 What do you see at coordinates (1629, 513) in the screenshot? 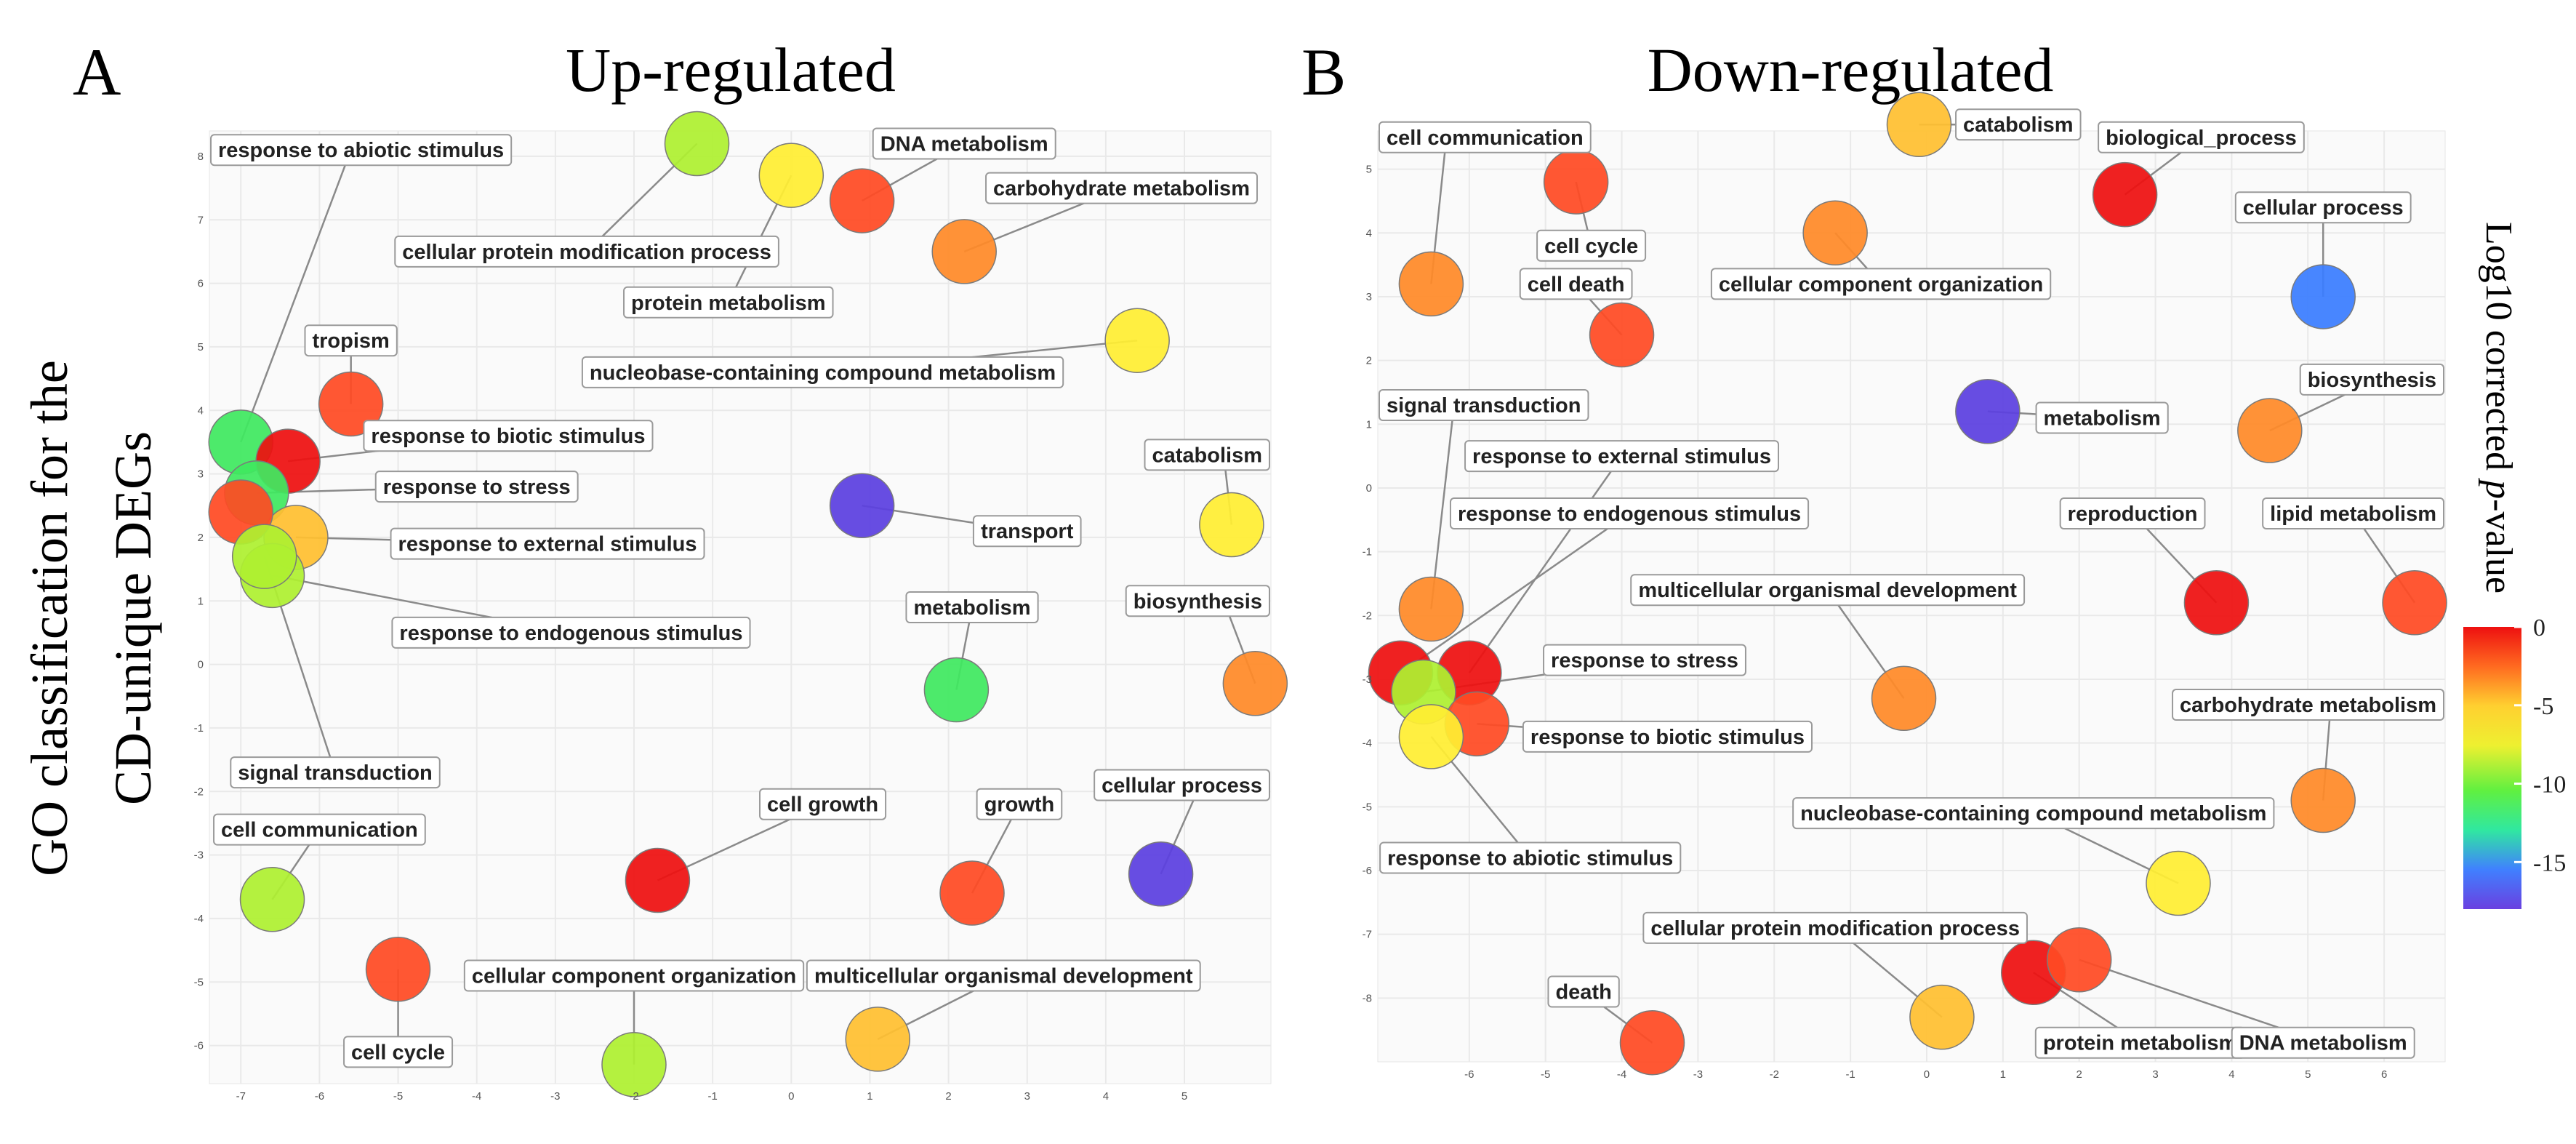
I see `panel-b-label-11: response to endogenous stimulus` at bounding box center [1629, 513].